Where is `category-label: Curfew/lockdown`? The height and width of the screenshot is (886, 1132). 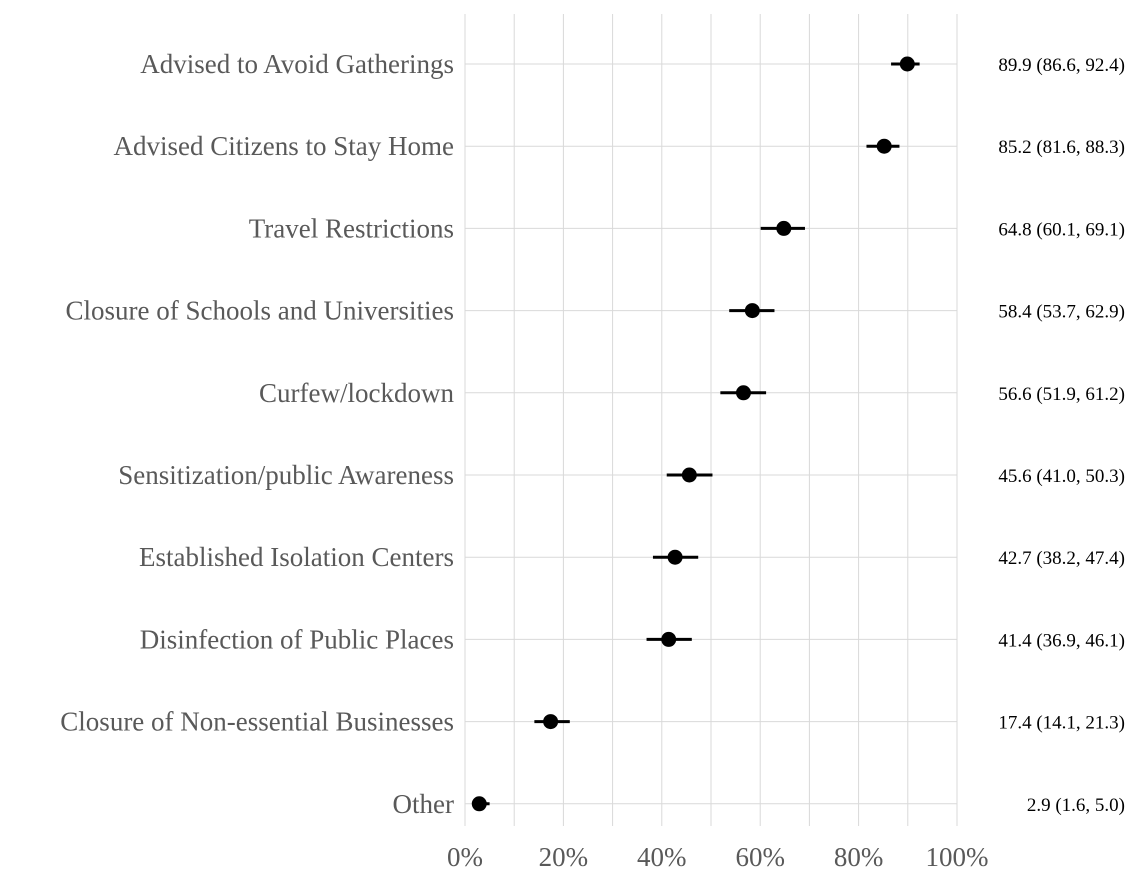
category-label: Curfew/lockdown is located at coordinates (356, 393).